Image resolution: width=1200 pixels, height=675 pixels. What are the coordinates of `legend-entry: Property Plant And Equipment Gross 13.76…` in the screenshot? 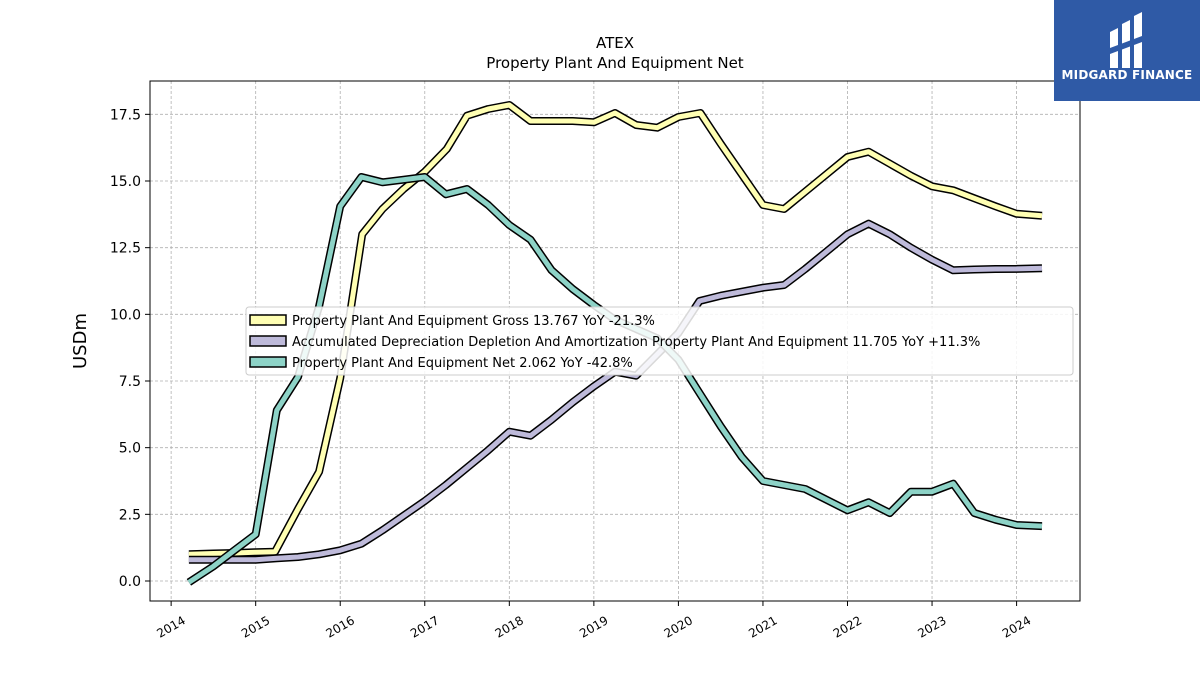 It's located at (473, 321).